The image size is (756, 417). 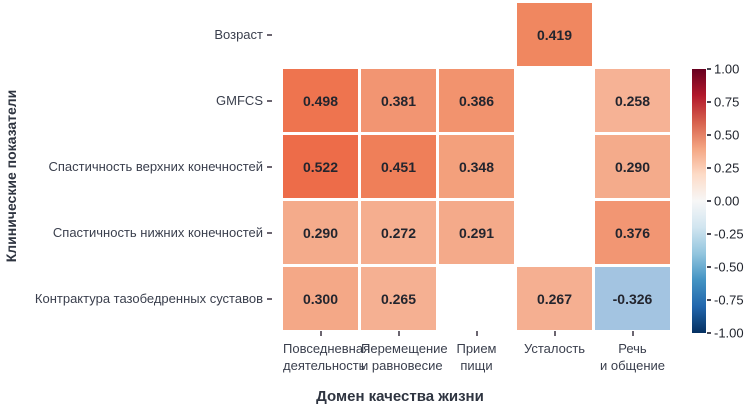 What do you see at coordinates (398, 298) in the screenshot?
I see `heatmap-cell: 0.265` at bounding box center [398, 298].